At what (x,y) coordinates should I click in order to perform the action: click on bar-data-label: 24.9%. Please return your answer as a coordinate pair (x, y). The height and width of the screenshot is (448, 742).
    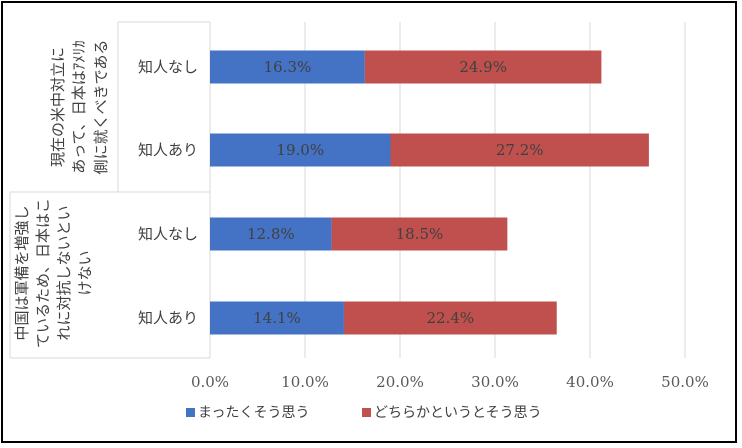
    Looking at the image, I should click on (483, 67).